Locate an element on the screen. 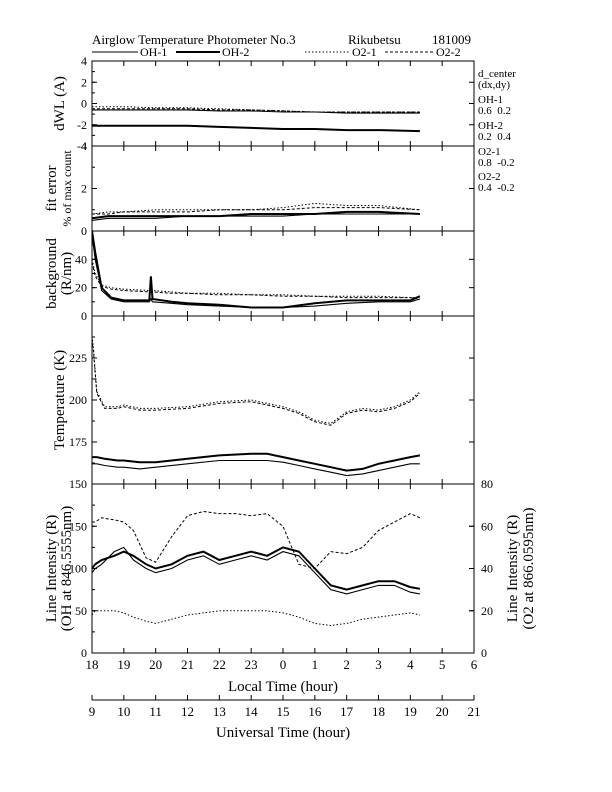 The image size is (612, 792). x-tick-label-ut: 10 is located at coordinates (123, 711).